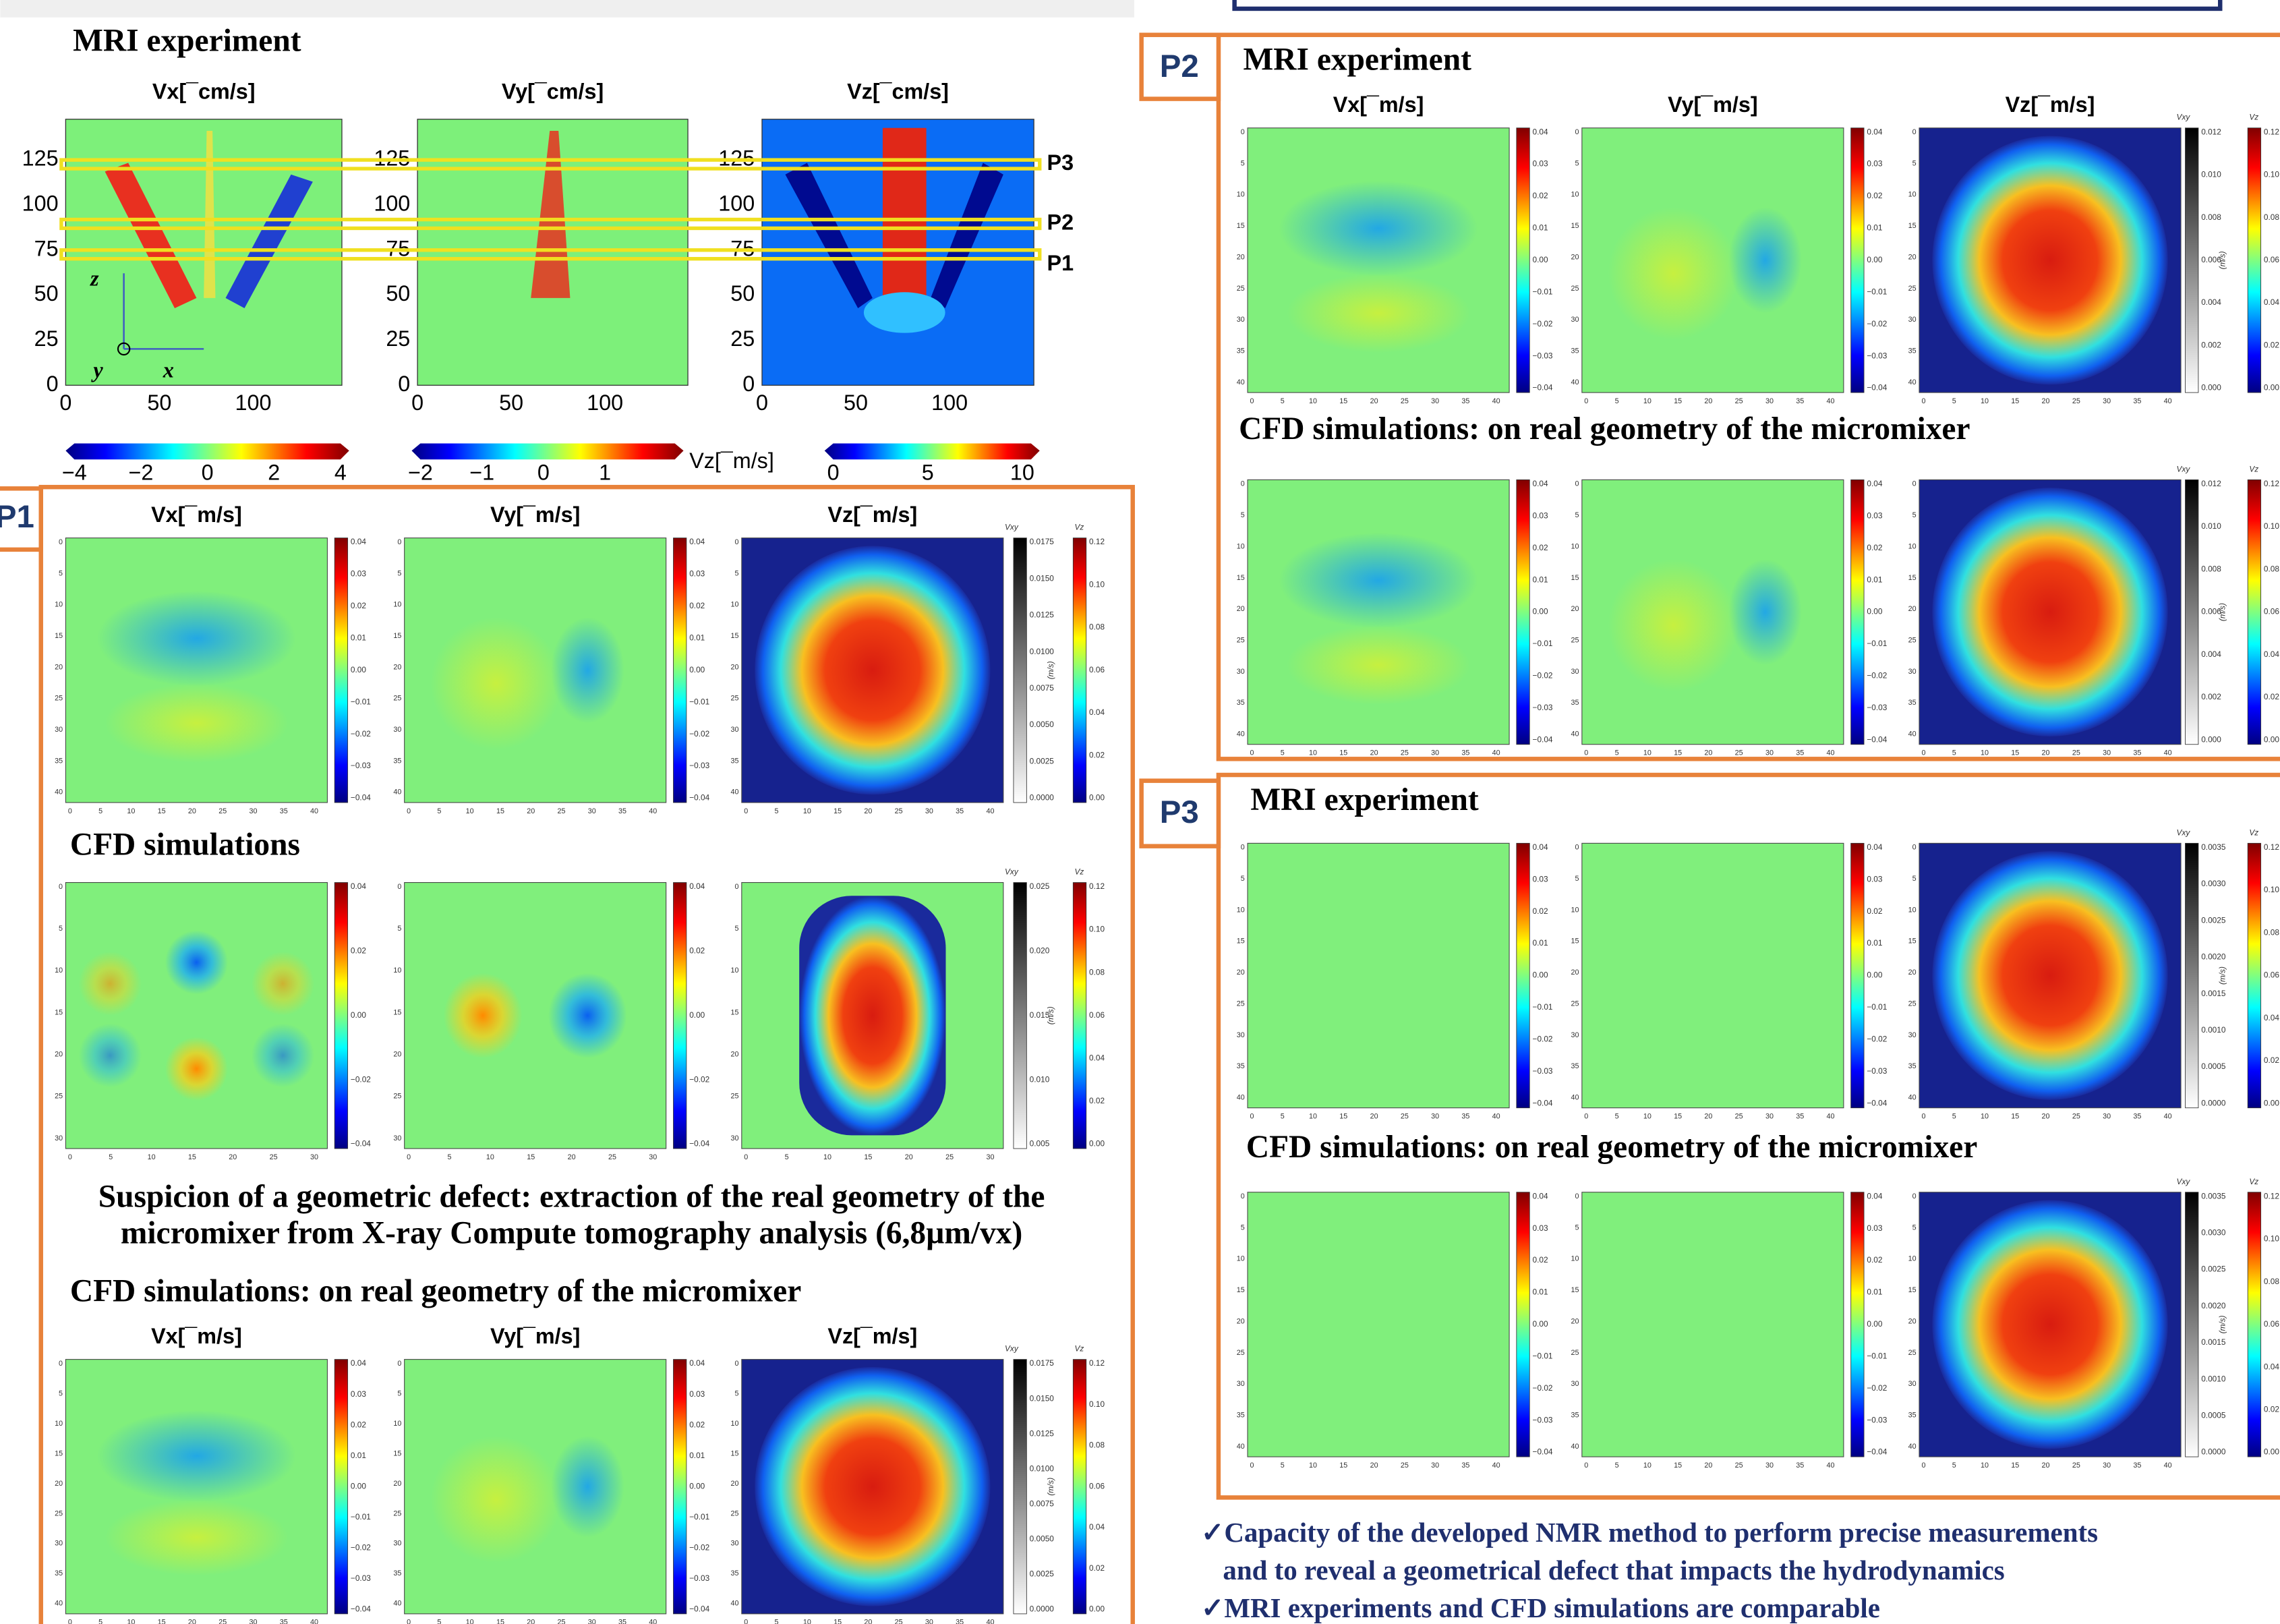 Image resolution: width=2280 pixels, height=1624 pixels. Describe the element at coordinates (1060, 263) in the screenshot. I see `slice-label: P1` at that location.